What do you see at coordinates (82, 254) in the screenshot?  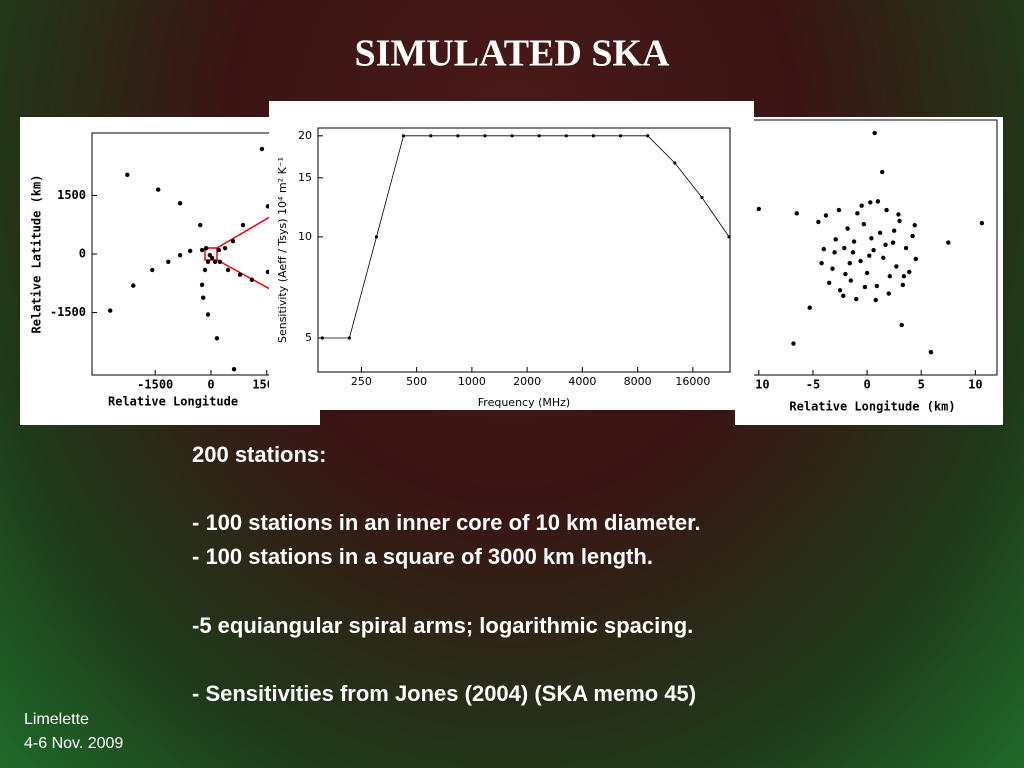 I see `y-tick-label: 0` at bounding box center [82, 254].